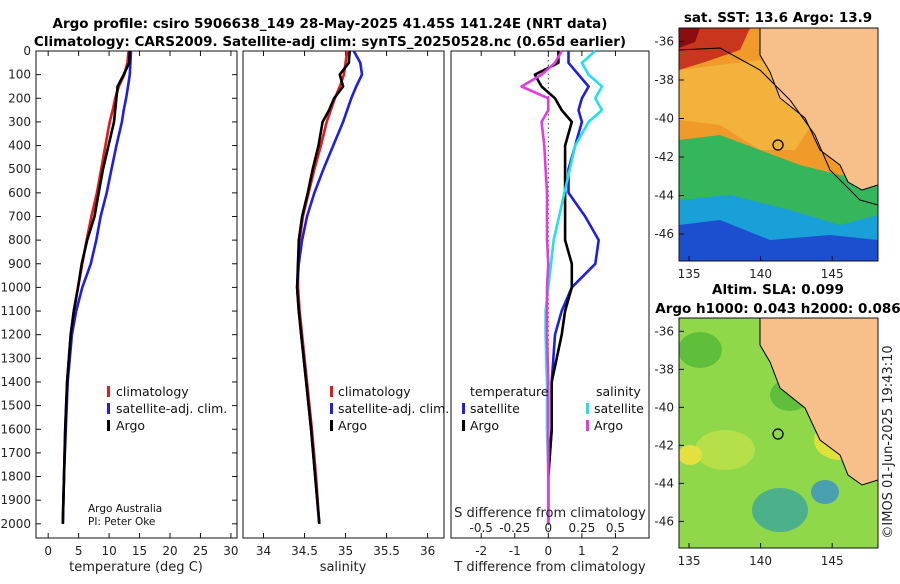  Describe the element at coordinates (19, 98) in the screenshot. I see `depth-tick-label: 200` at that location.